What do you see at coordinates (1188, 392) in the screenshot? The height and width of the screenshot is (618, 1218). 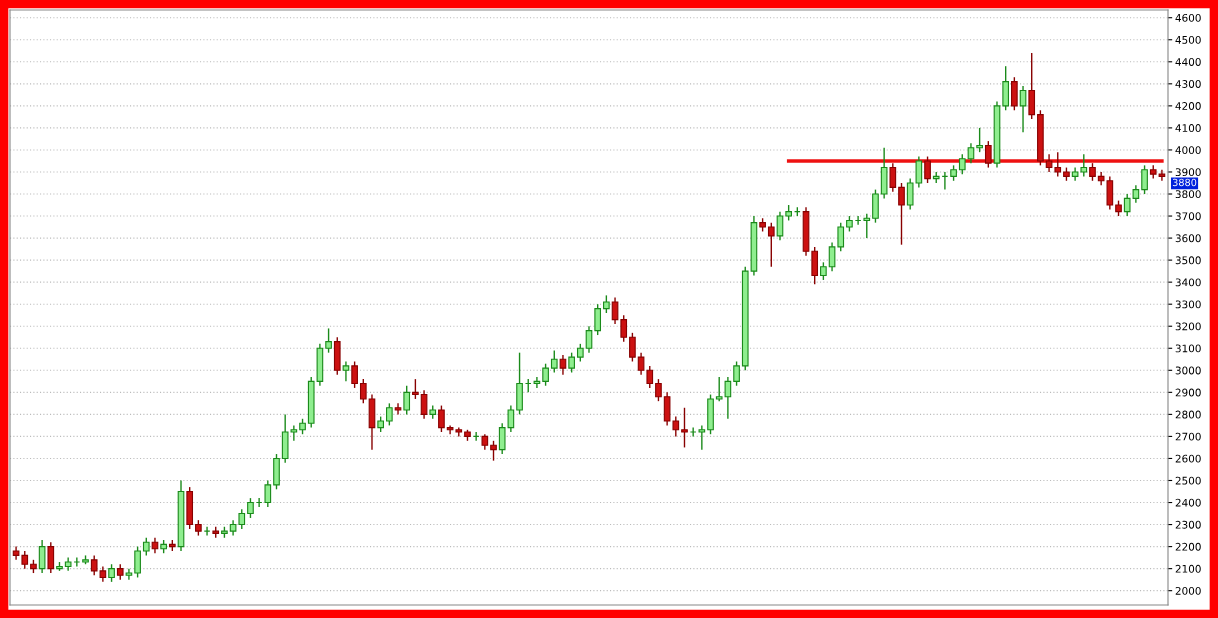 I see `y-tick-label: 2900` at bounding box center [1188, 392].